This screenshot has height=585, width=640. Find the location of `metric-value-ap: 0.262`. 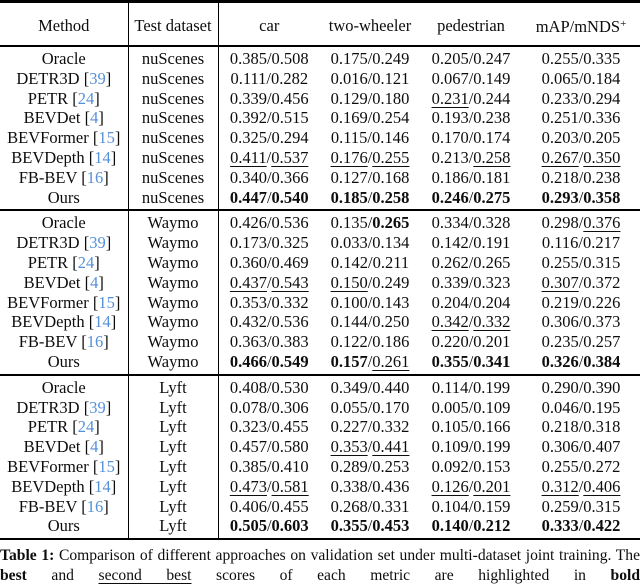

metric-value-ap: 0.262 is located at coordinates (450, 262).